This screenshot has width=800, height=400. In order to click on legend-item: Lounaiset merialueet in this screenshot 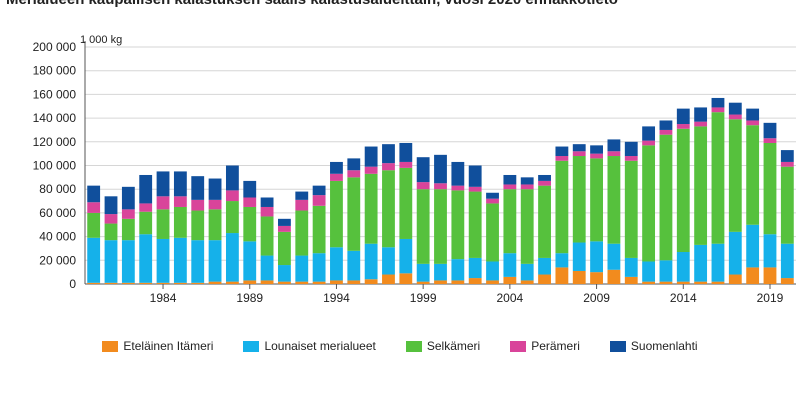, I will do `click(309, 346)`.